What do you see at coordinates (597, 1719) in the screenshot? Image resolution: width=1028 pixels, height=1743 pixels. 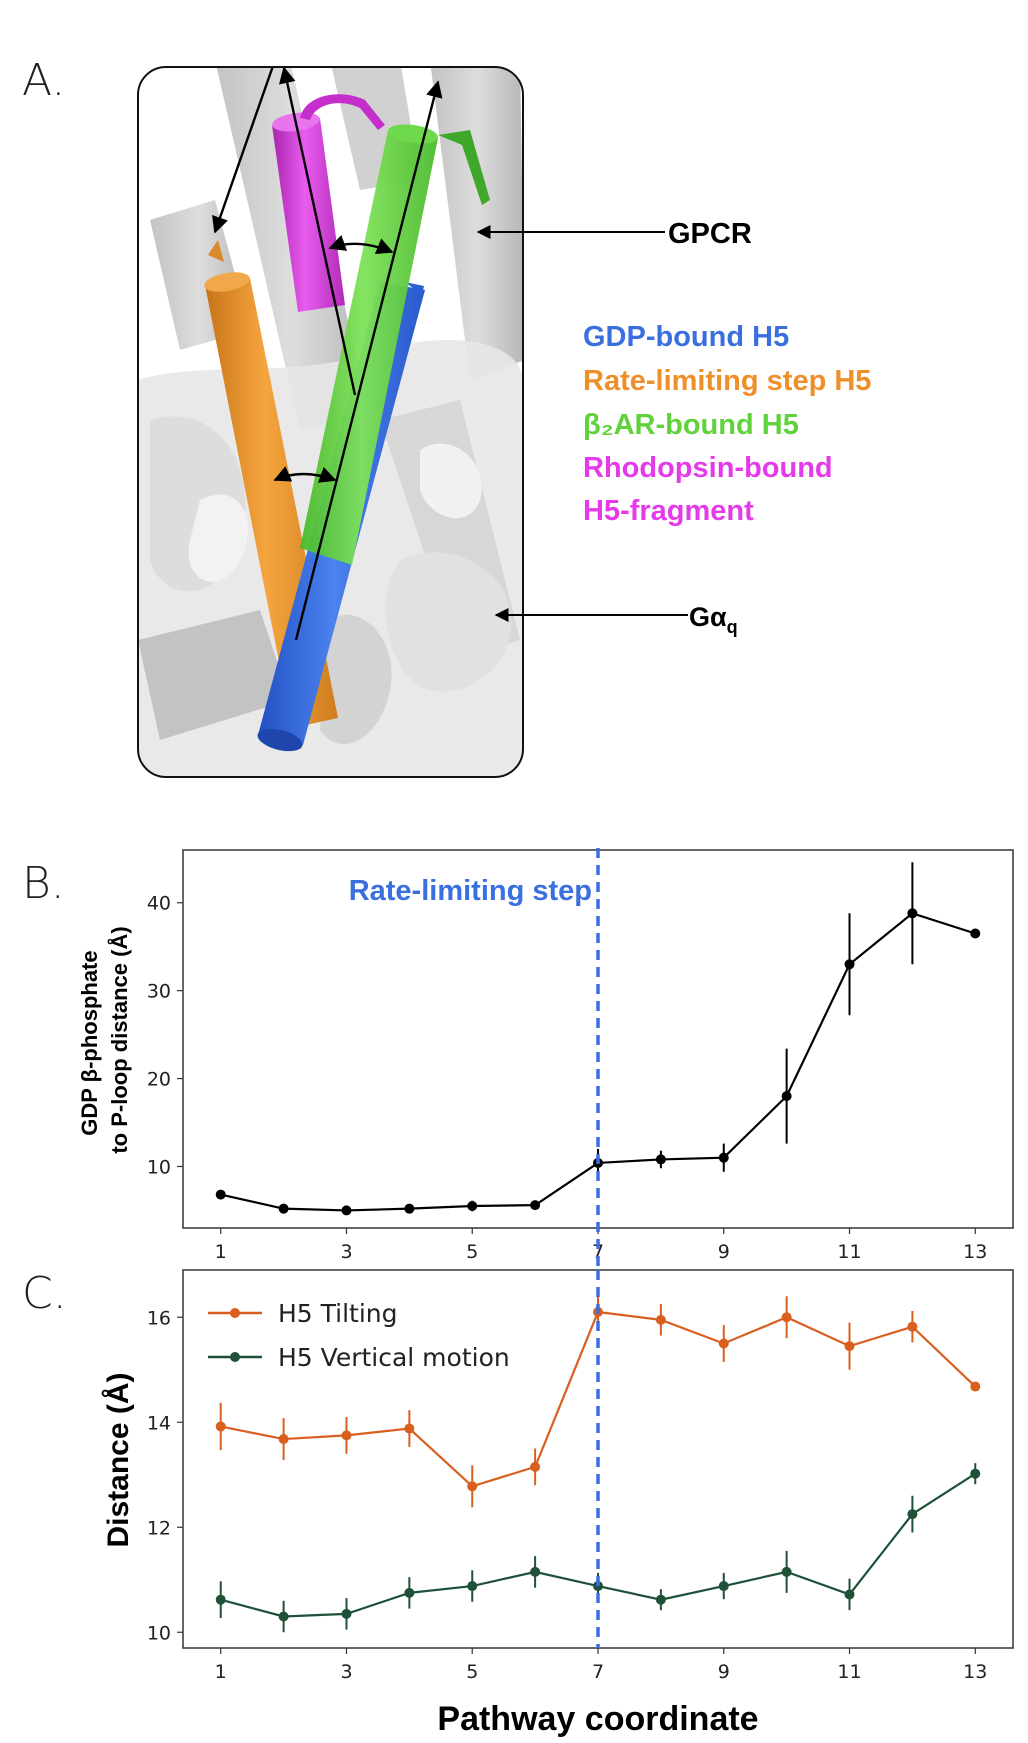 I see `chart-c-xlabel: Pathway coordinate` at bounding box center [597, 1719].